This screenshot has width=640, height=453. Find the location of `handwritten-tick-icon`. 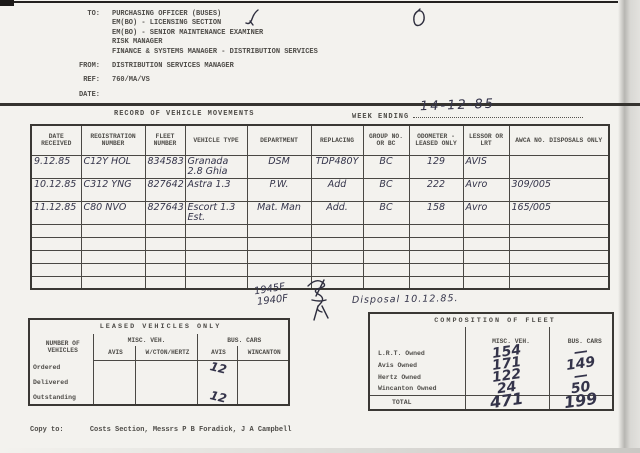

handwritten-tick-icon is located at coordinates (252, 20).